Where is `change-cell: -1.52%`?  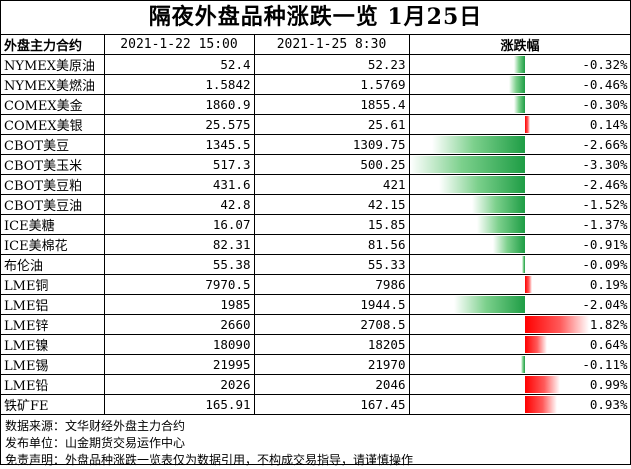
change-cell: -1.52% is located at coordinates (519, 204).